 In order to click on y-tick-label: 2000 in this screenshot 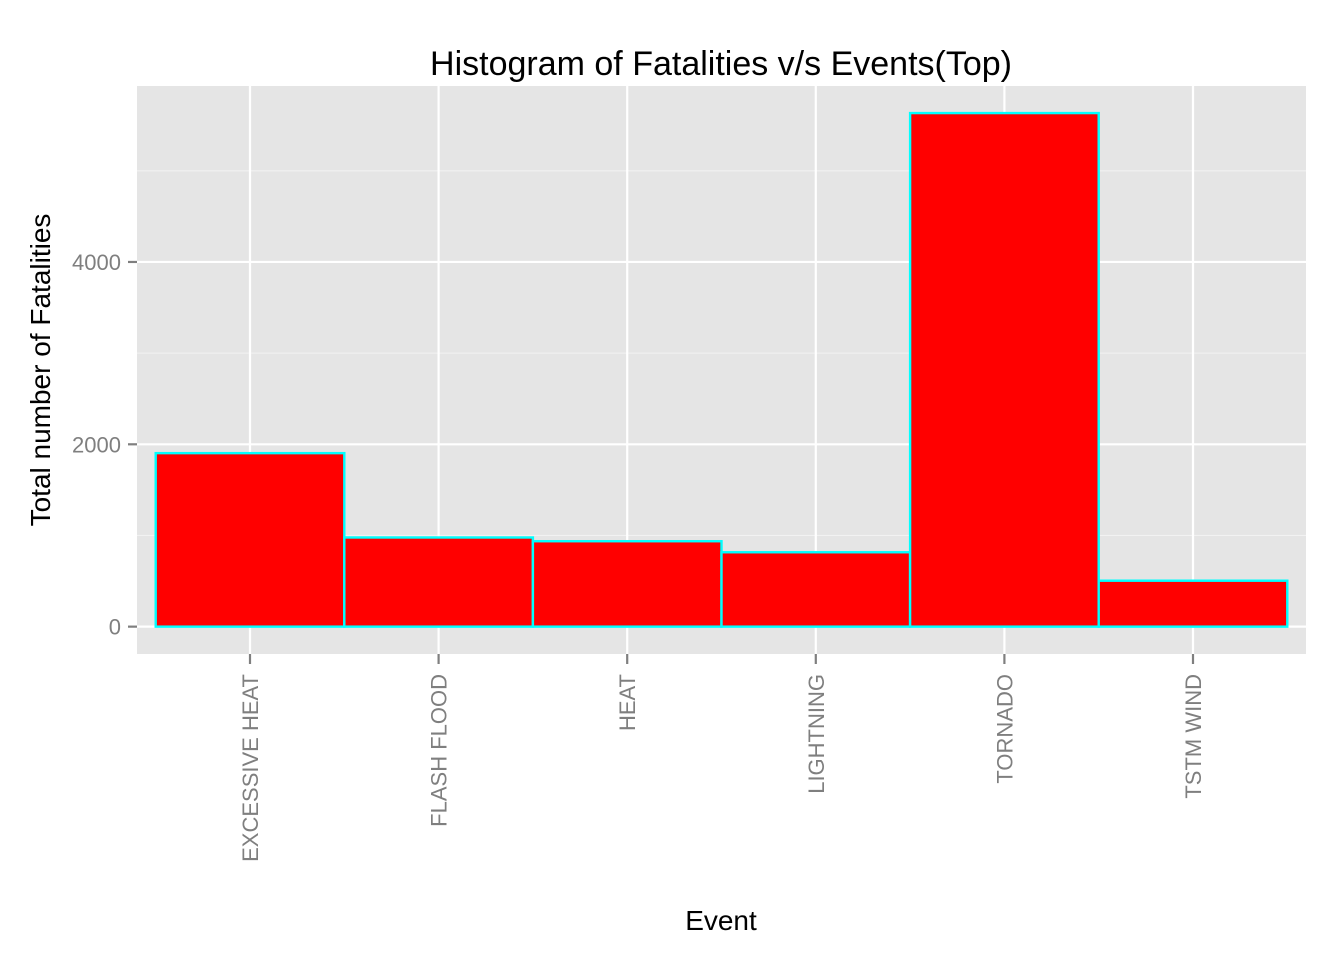, I will do `click(96, 444)`.